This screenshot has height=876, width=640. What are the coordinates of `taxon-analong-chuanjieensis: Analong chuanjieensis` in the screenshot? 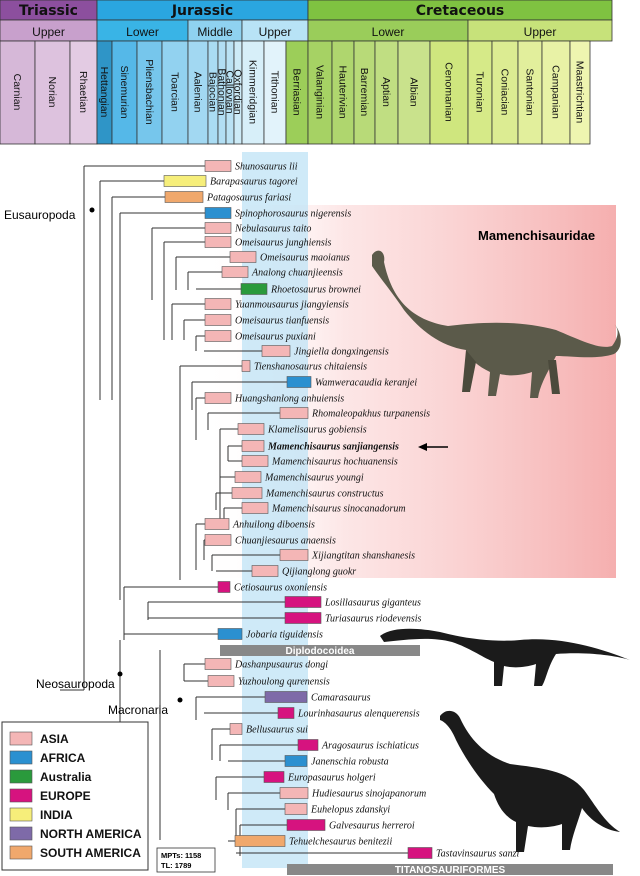 It's located at (282, 272).